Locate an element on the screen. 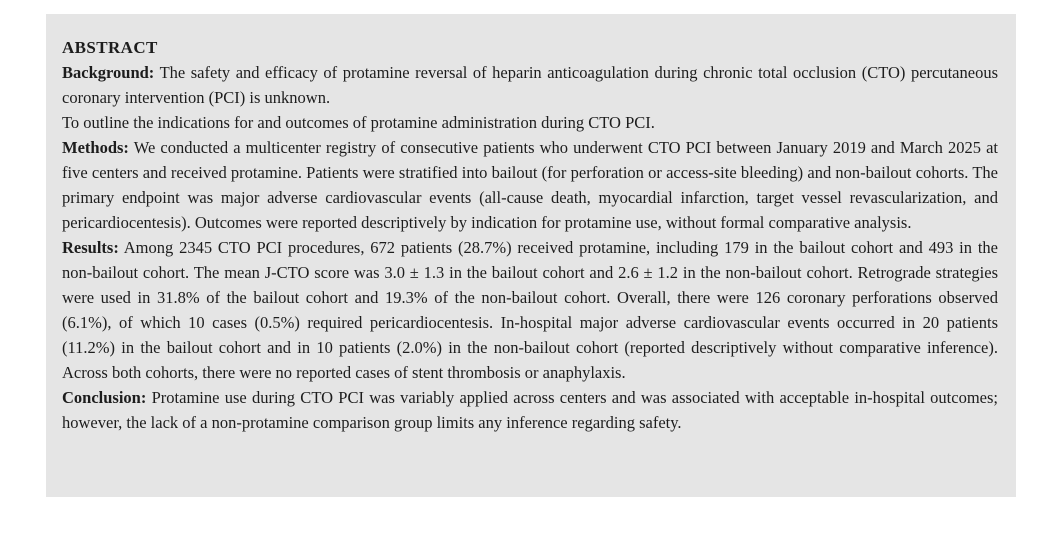 The image size is (1038, 538). paragraph-label: Background: is located at coordinates (108, 72).